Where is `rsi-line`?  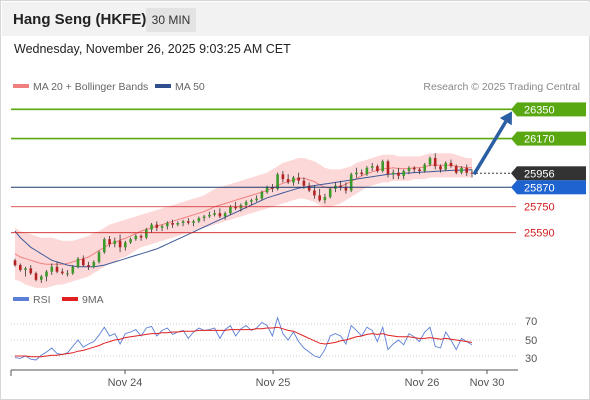 rsi-line is located at coordinates (243, 338).